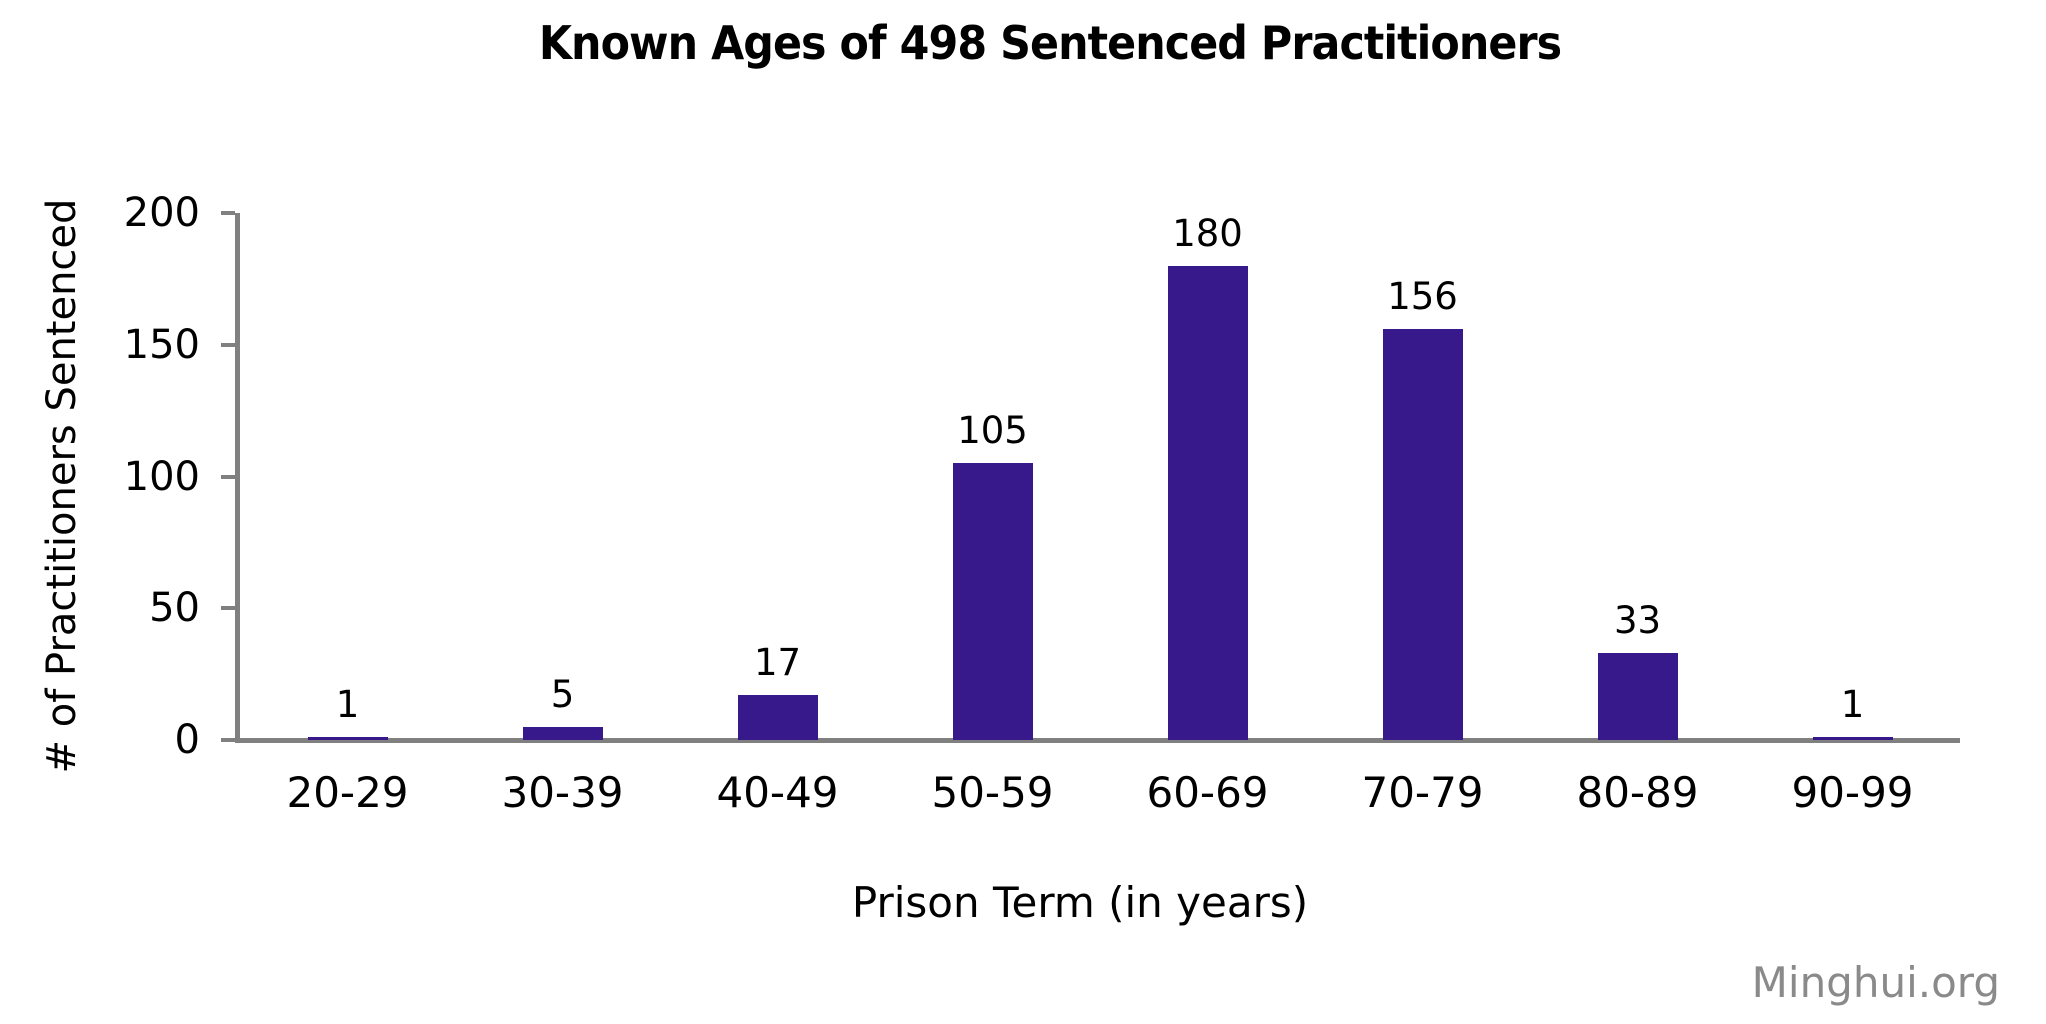  Describe the element at coordinates (1207, 233) in the screenshot. I see `bar-value-label: 180` at that location.